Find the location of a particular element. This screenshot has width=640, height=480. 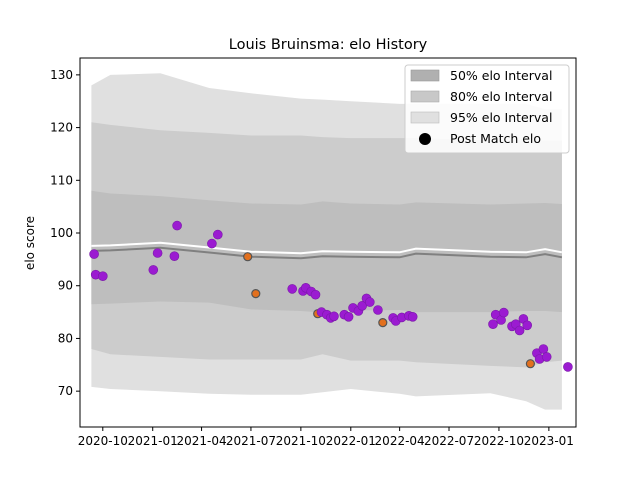

y-tick-label: 70 is located at coordinates (65, 391).